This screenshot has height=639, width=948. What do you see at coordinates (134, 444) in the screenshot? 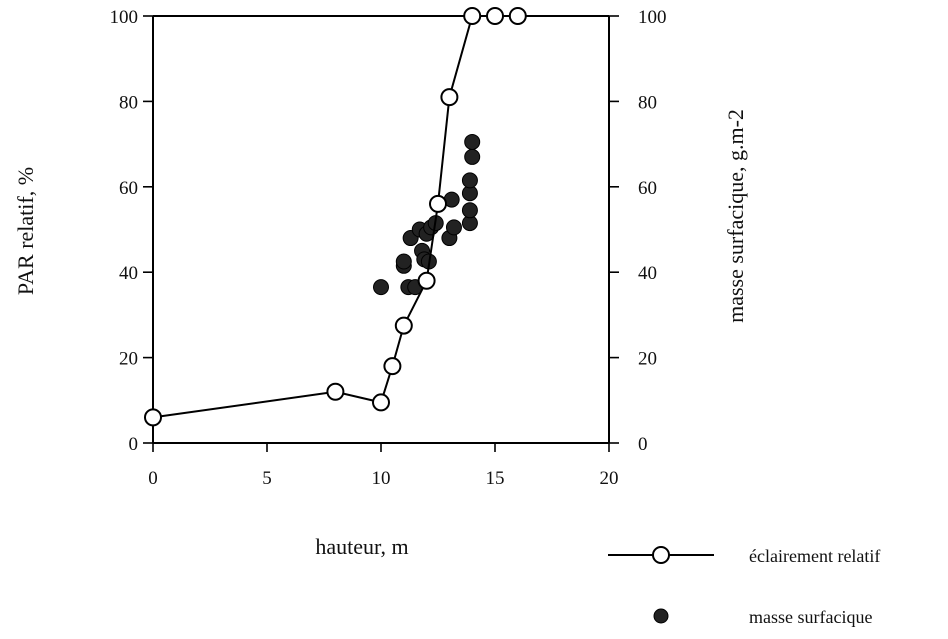
I see `y-tick-label-left: 0` at bounding box center [134, 444].